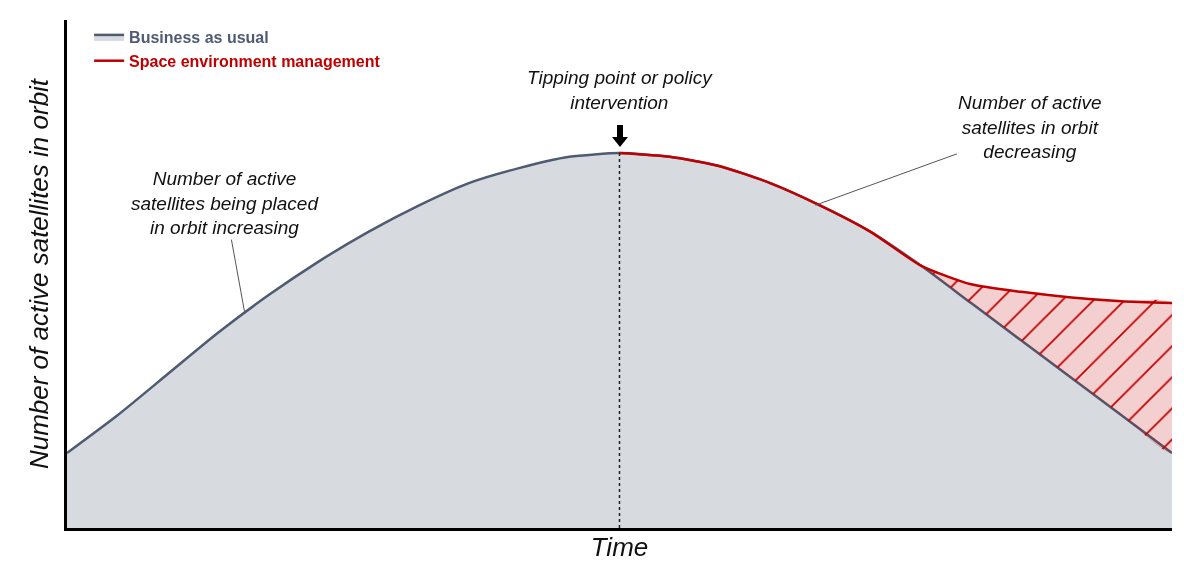 This screenshot has height=570, width=1184. Describe the element at coordinates (39, 273) in the screenshot. I see `y-axis-title: Number of active satellites in orbit` at that location.